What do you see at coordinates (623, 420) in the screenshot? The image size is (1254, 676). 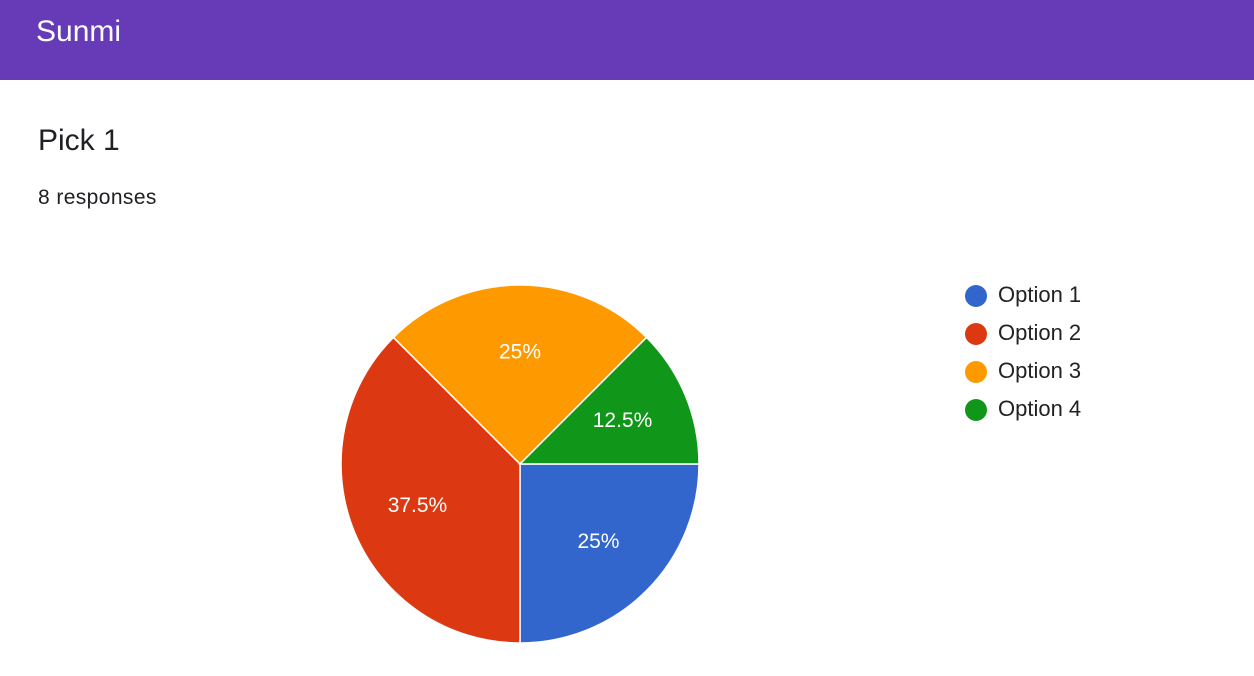 I see `slice-label: 12.5%` at bounding box center [623, 420].